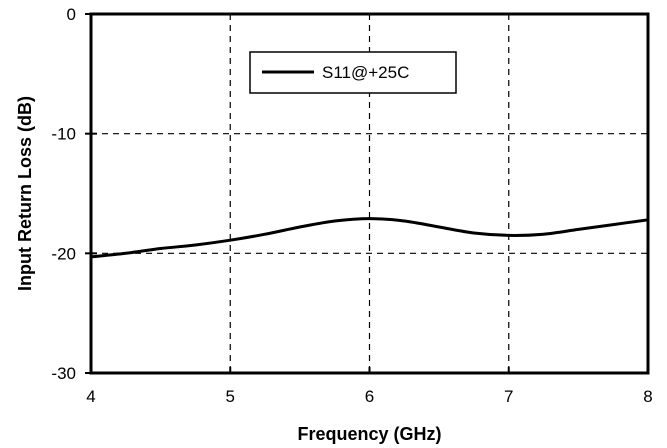 This screenshot has height=448, width=667. I want to click on x-tick-label: 7, so click(508, 396).